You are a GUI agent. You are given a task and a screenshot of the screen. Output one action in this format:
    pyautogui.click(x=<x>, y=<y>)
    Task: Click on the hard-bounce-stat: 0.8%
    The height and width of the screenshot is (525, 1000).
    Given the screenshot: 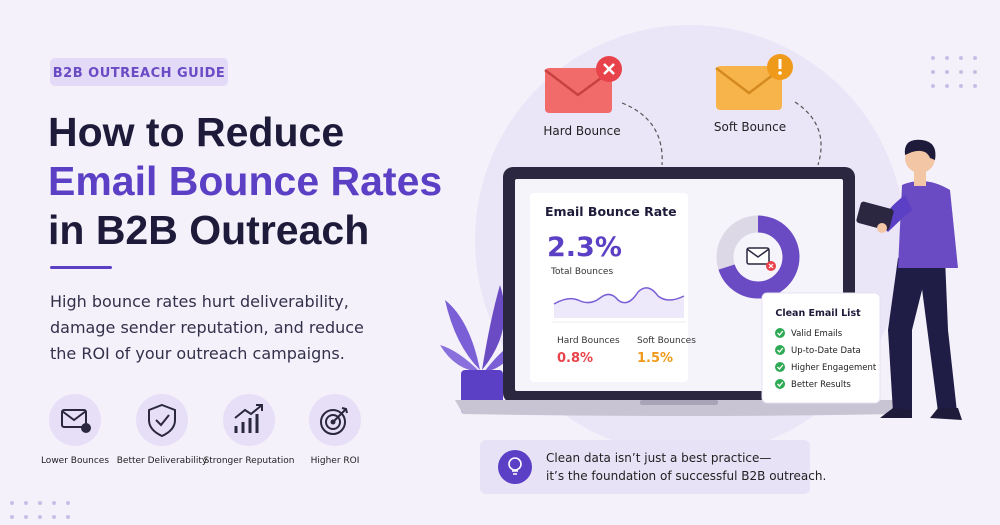 What is the action you would take?
    pyautogui.click(x=575, y=358)
    